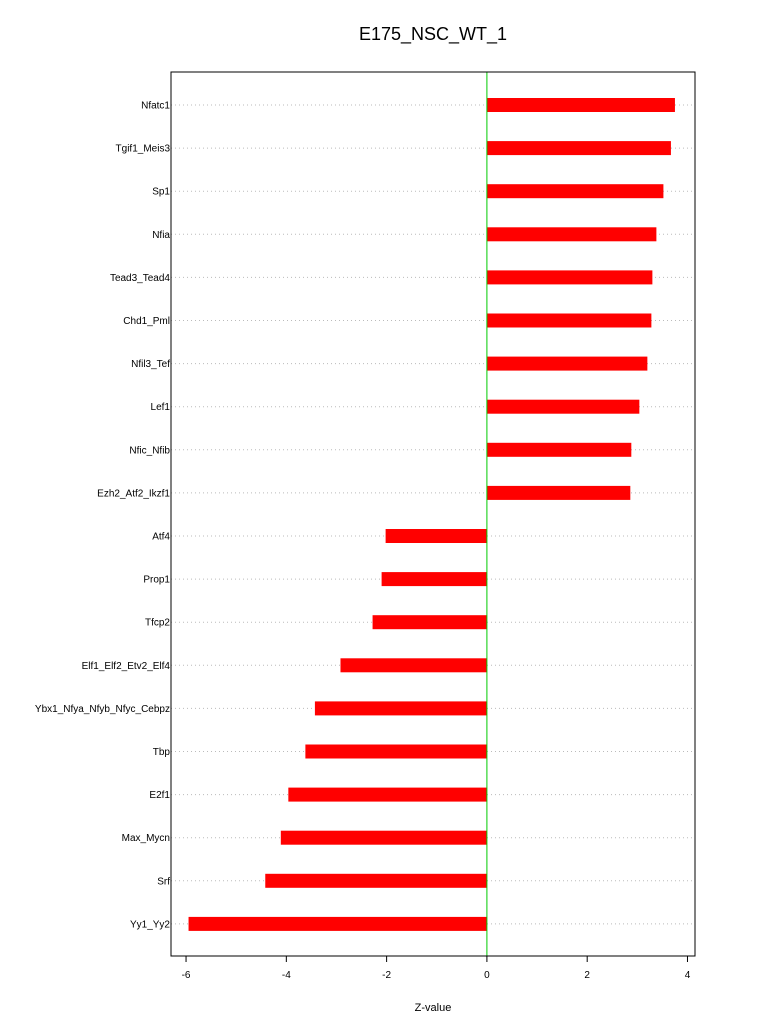  Describe the element at coordinates (433, 34) in the screenshot. I see `chart-title: E175_NSC_WT_1` at that location.